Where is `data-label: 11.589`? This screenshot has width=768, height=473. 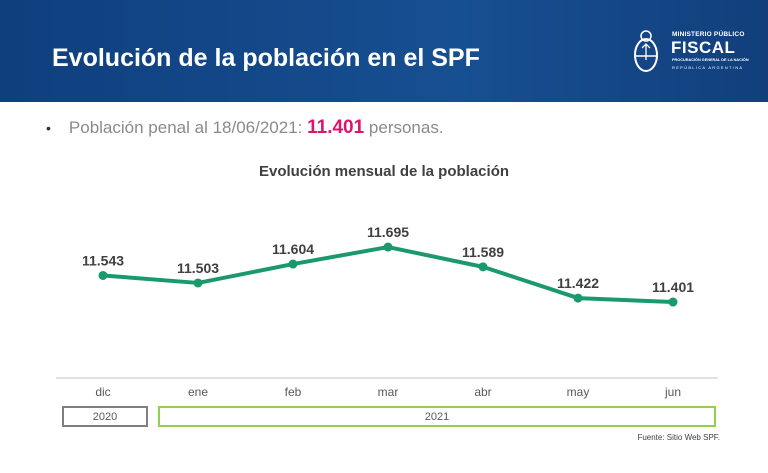 data-label: 11.589 is located at coordinates (483, 252).